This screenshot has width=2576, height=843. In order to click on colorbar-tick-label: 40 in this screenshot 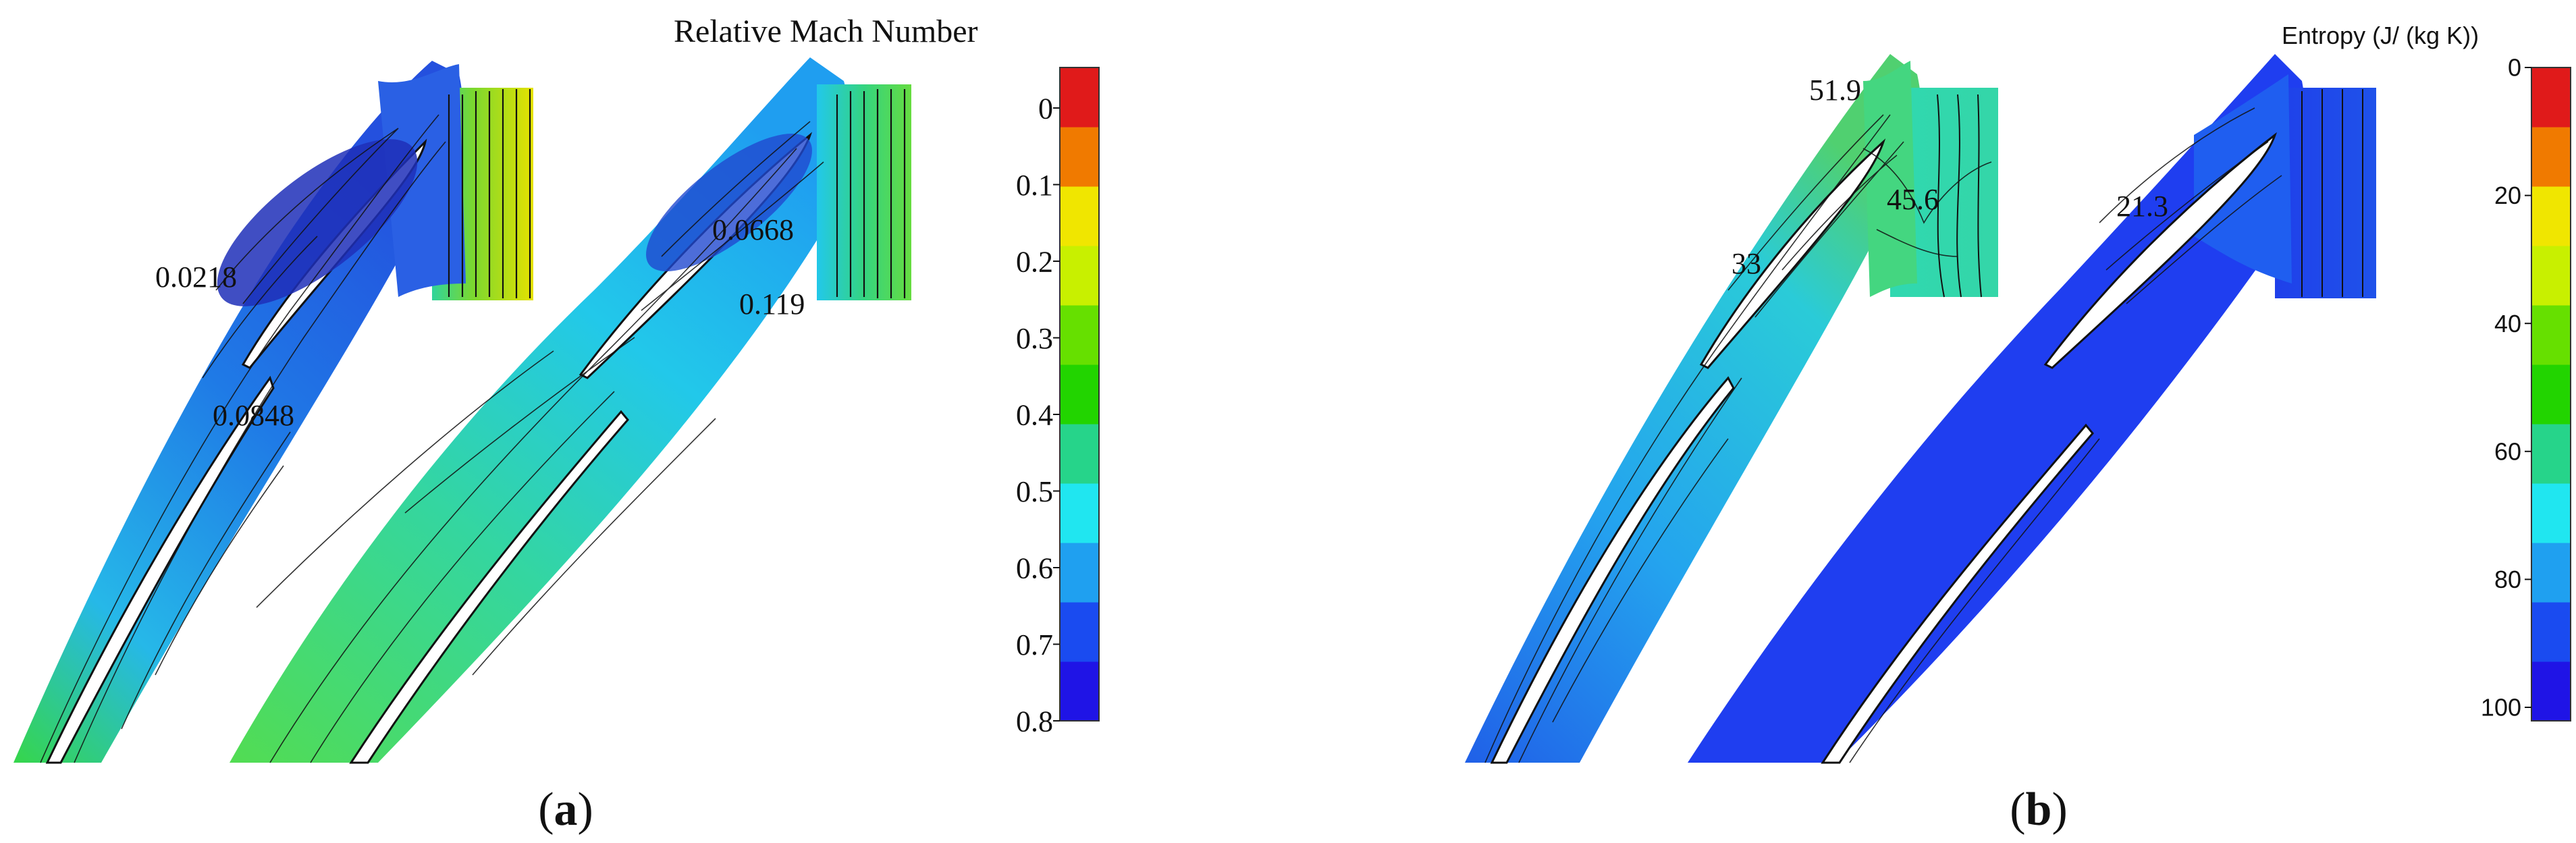, I will do `click(2507, 323)`.